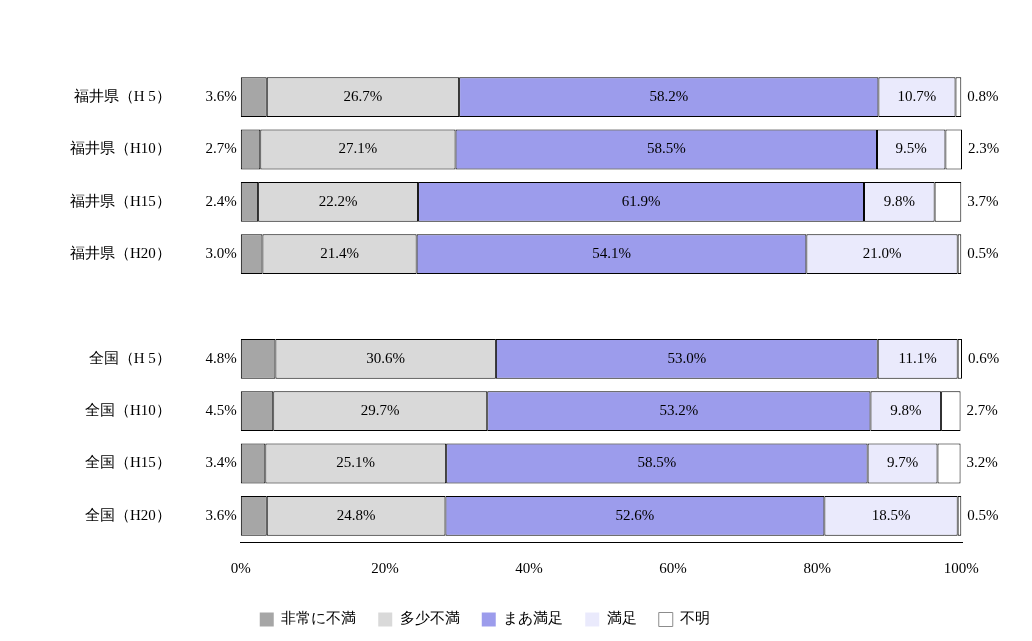 The height and width of the screenshot is (641, 1032). Describe the element at coordinates (385, 567) in the screenshot. I see `x-tick-label: 20%` at that location.